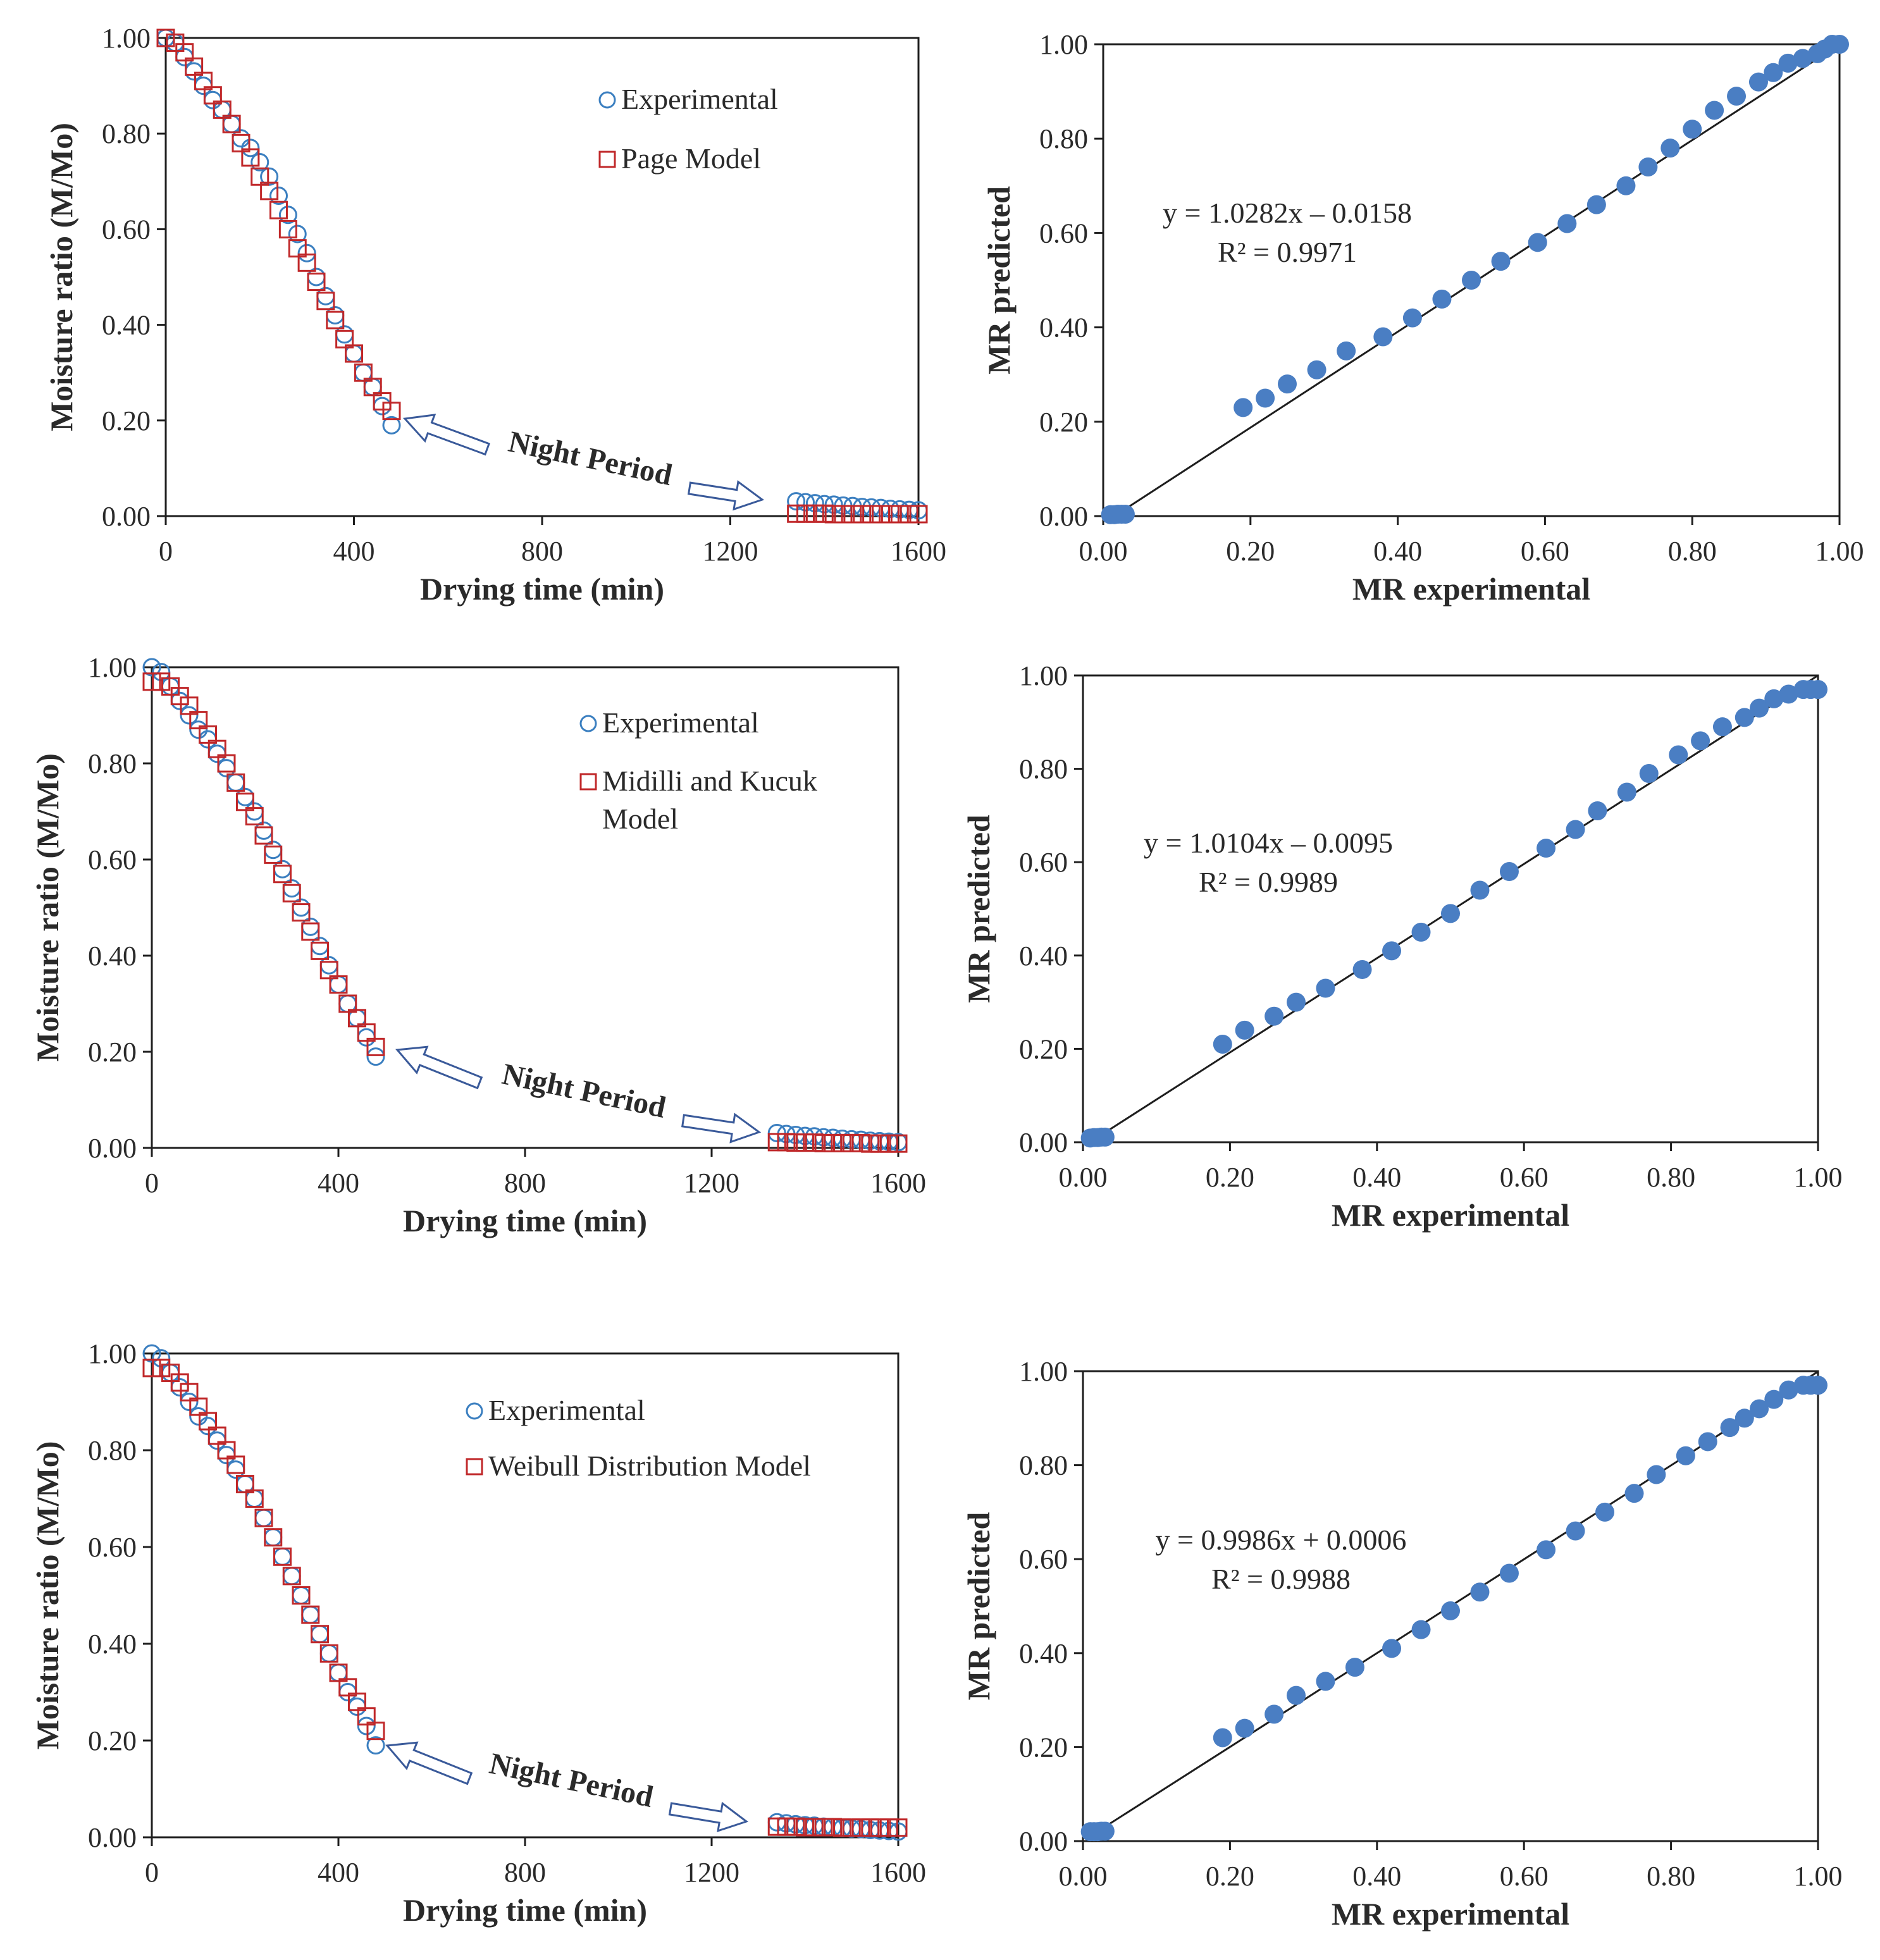 The width and height of the screenshot is (1880, 1960). What do you see at coordinates (166, 552) in the screenshot?
I see `x-tick-label: 0` at bounding box center [166, 552].